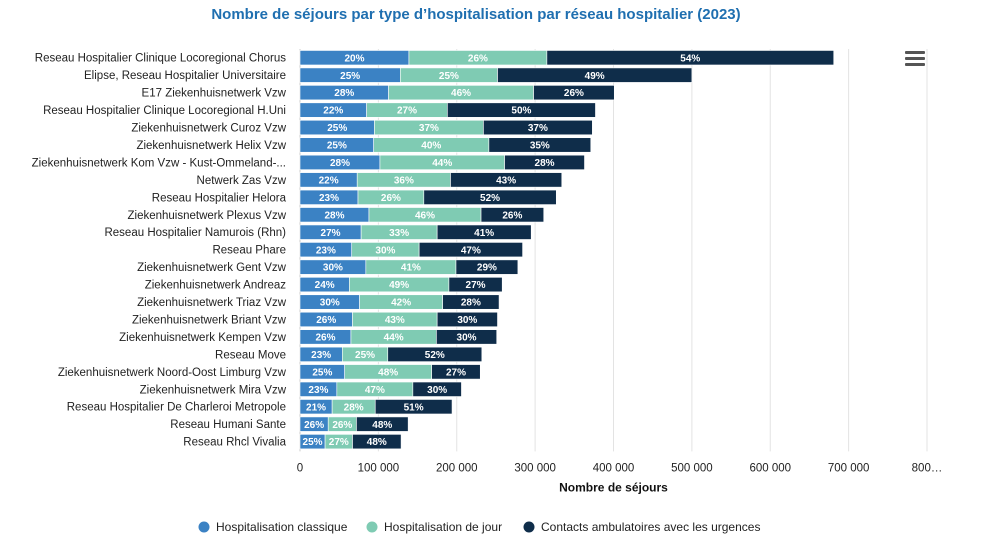  I want to click on bar-data-label: 35%, so click(540, 146).